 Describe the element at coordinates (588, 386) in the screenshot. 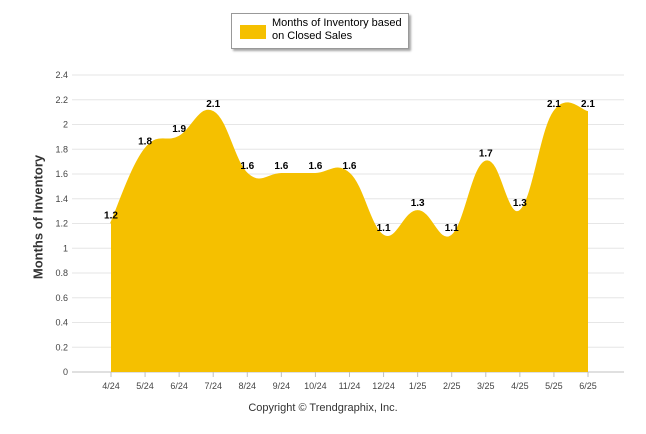

I see `x-tick-label: 6/25` at that location.